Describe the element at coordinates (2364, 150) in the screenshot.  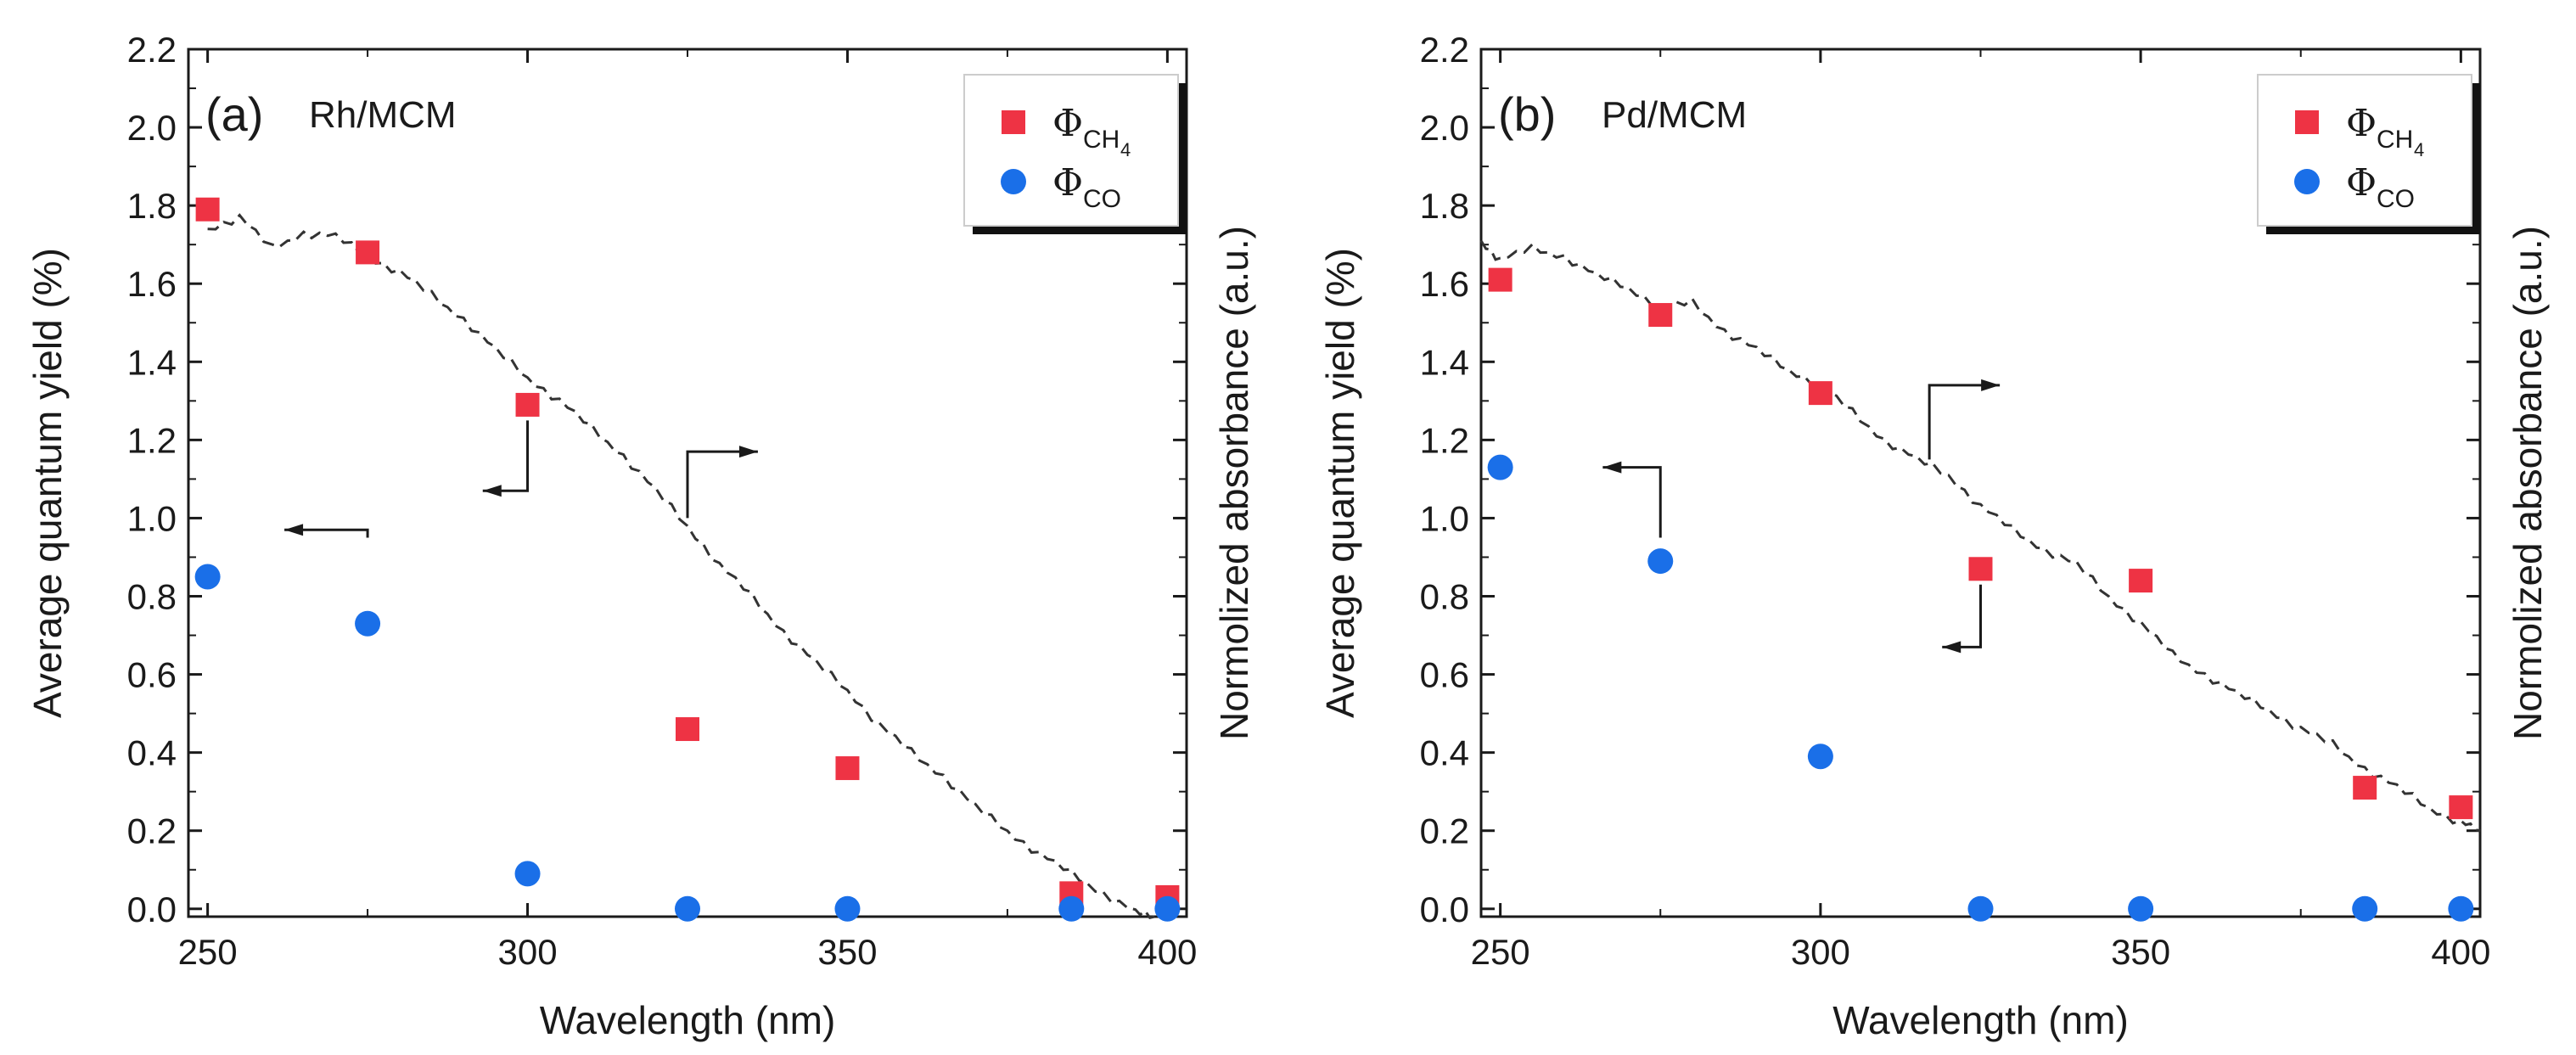
I see `legend-frame` at that location.